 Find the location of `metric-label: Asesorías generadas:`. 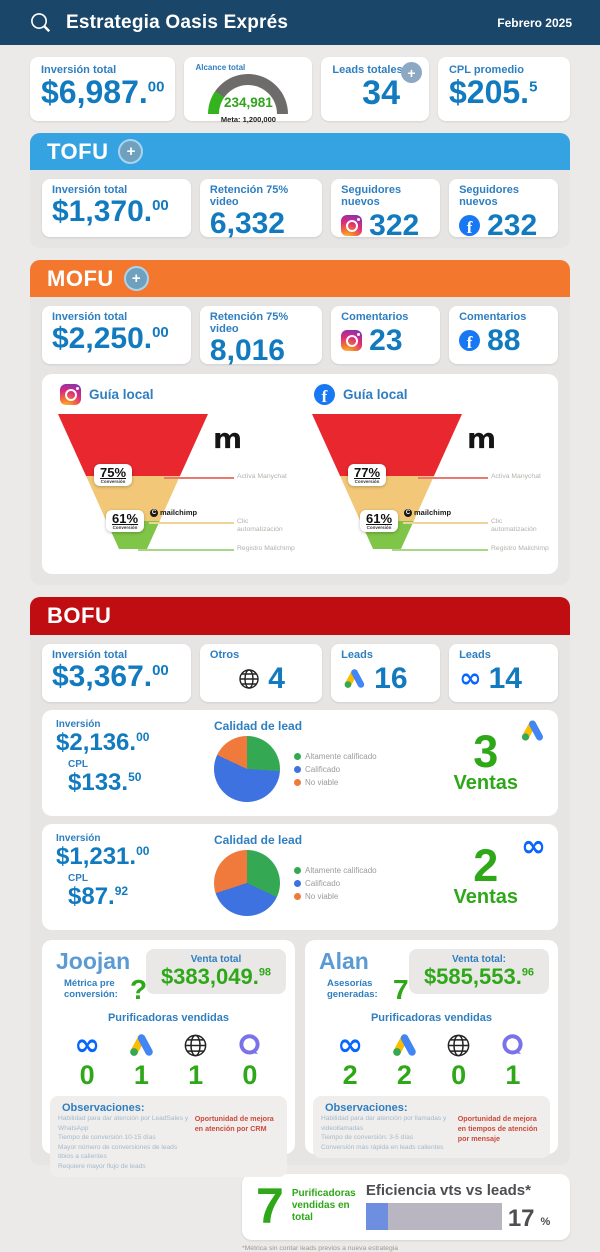

metric-label: Asesorías generadas: is located at coordinates (352, 989).